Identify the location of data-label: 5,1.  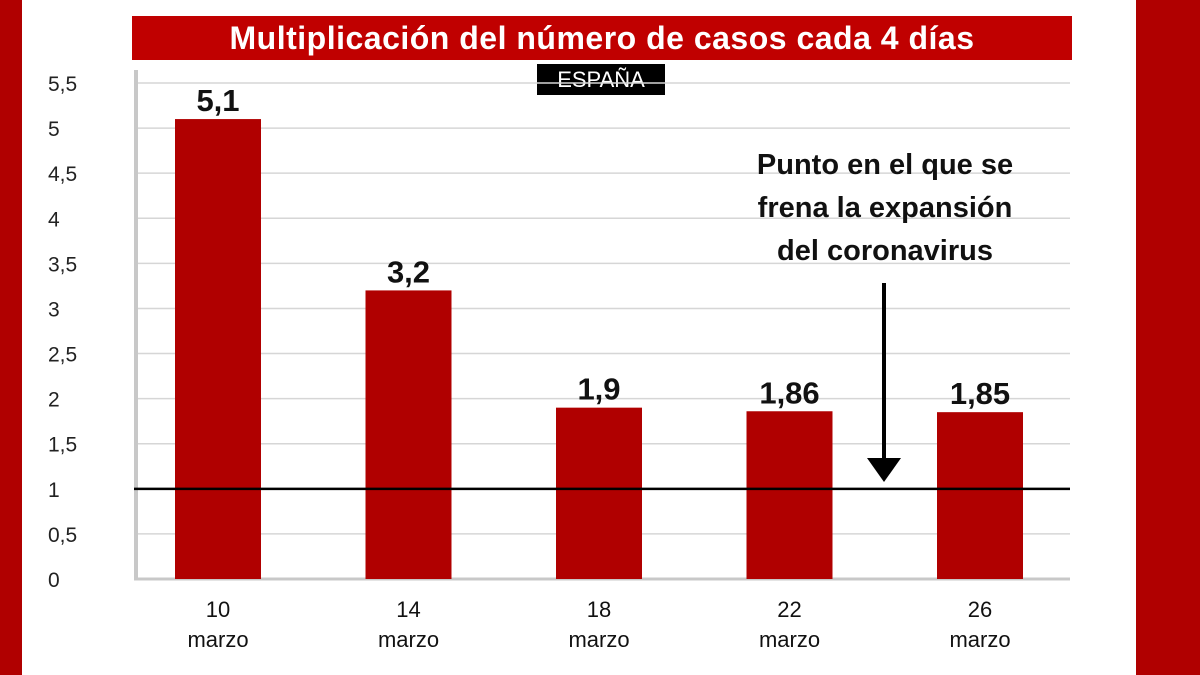
(217, 100).